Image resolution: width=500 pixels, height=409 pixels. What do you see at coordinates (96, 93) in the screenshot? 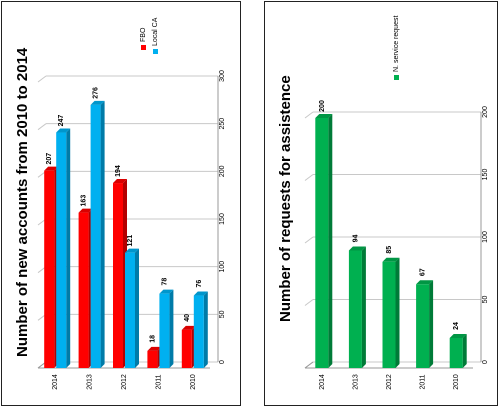
I see `data-label: 276` at bounding box center [96, 93].